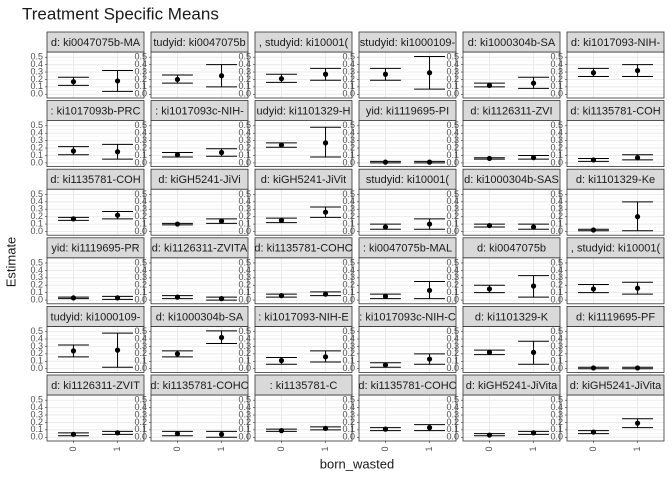 Image resolution: width=672 pixels, height=480 pixels. What do you see at coordinates (95, 249) in the screenshot?
I see `strip-label: yid: ki1119695-PR` at bounding box center [95, 249].